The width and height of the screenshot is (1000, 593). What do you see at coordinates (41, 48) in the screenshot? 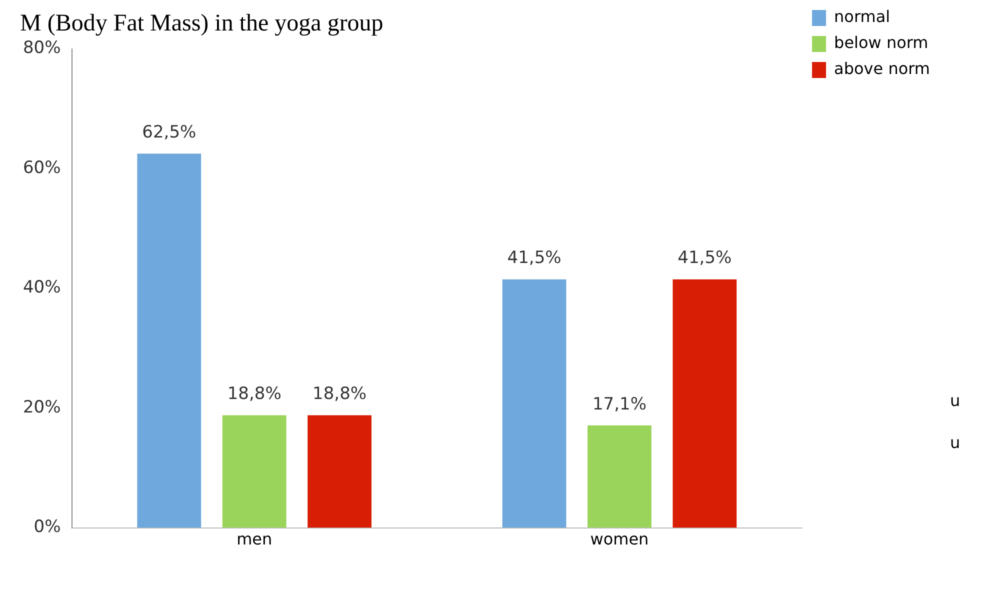
I see `y-tick-label: 80%` at bounding box center [41, 48].